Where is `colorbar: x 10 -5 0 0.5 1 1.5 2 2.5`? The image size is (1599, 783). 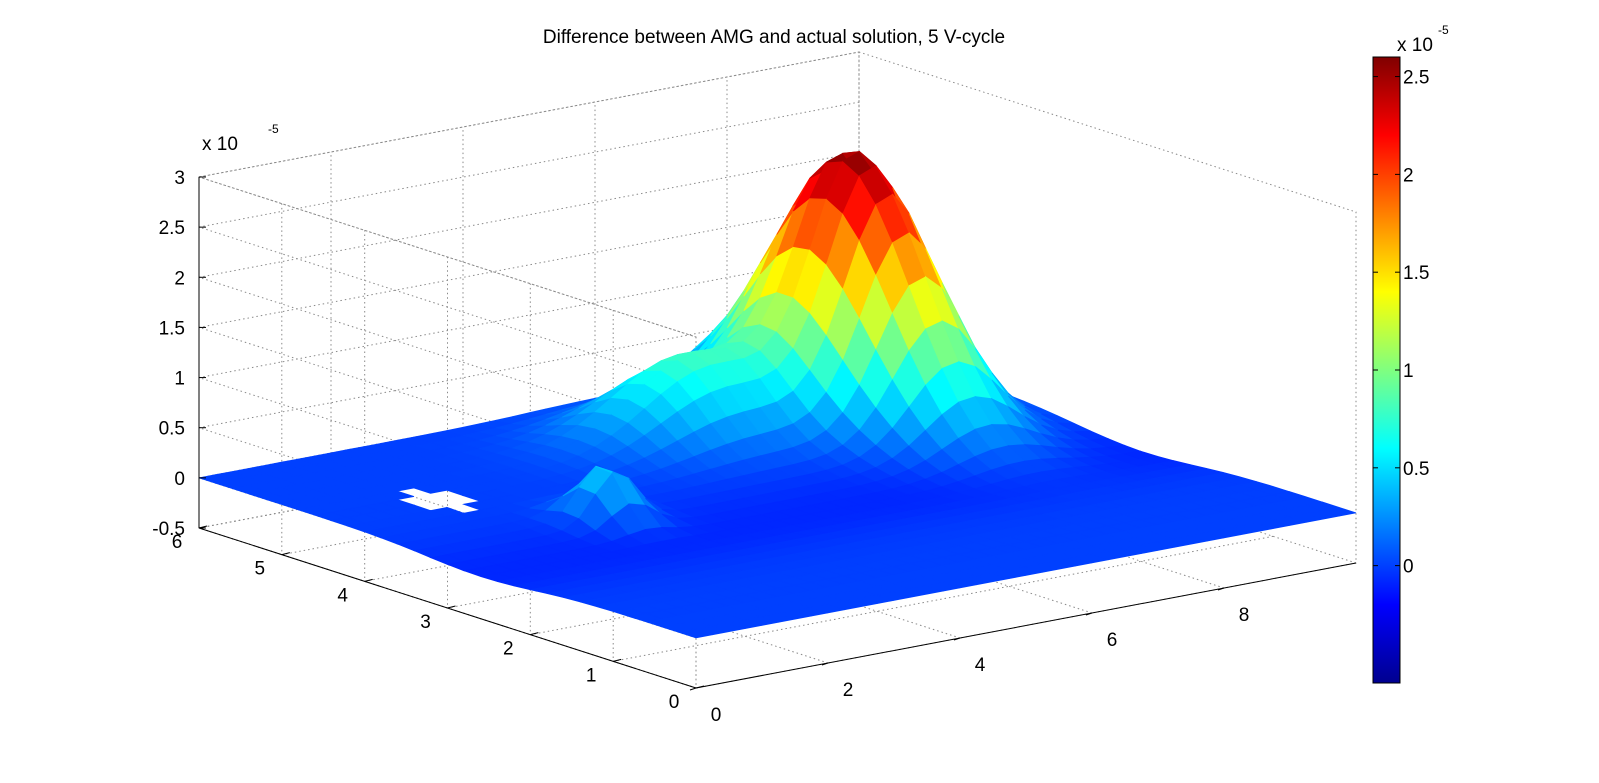
colorbar: x 10 -5 0 0.5 1 1.5 2 2.5 is located at coordinates (1410, 353).